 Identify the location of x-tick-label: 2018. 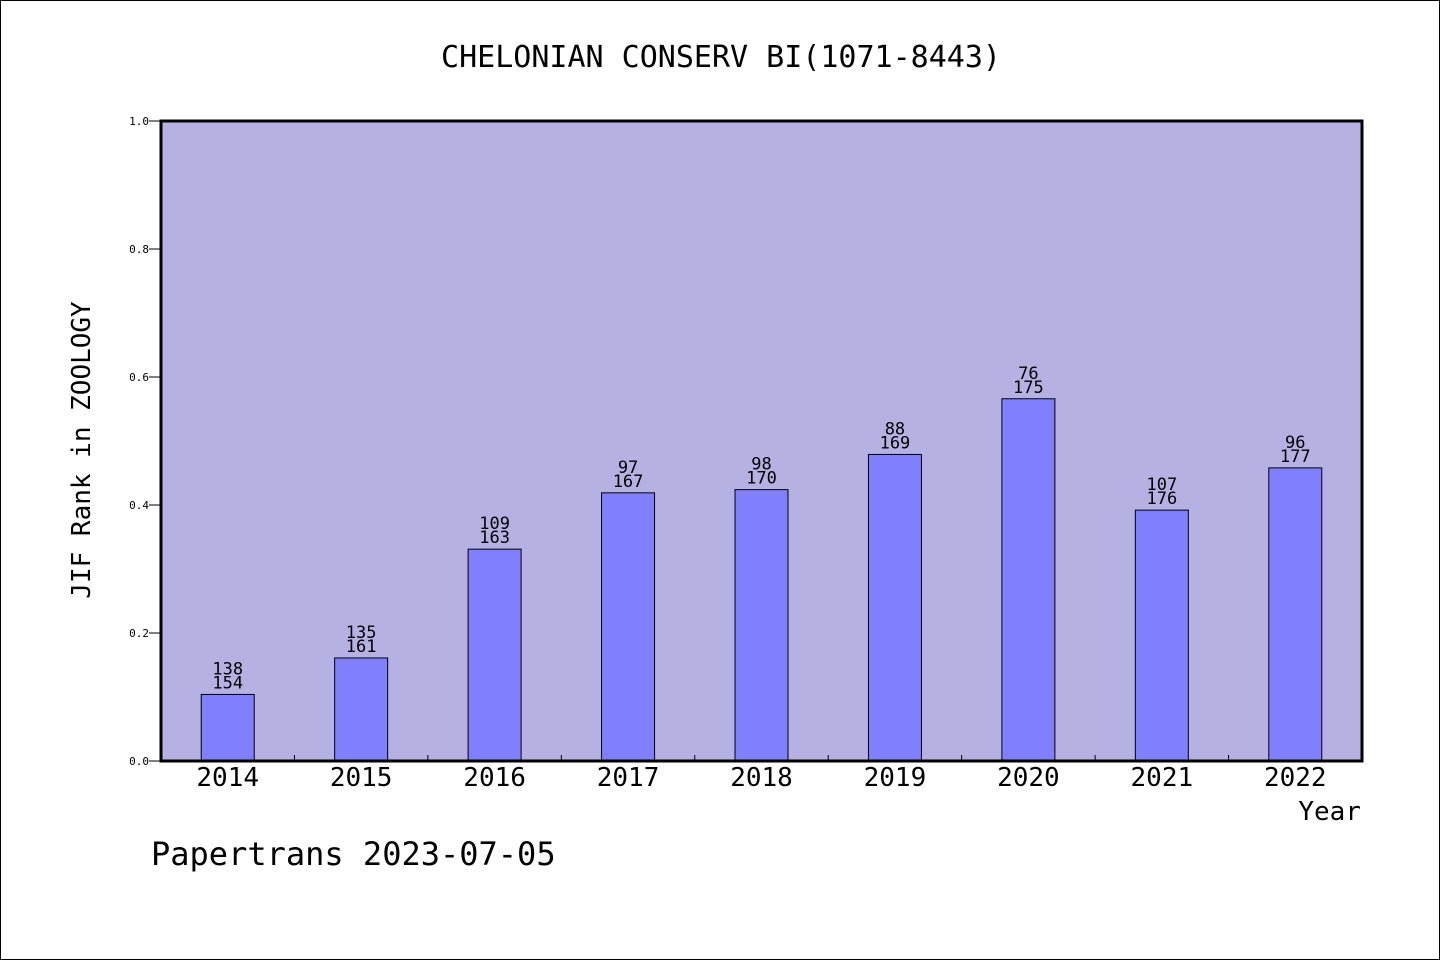
(761, 778).